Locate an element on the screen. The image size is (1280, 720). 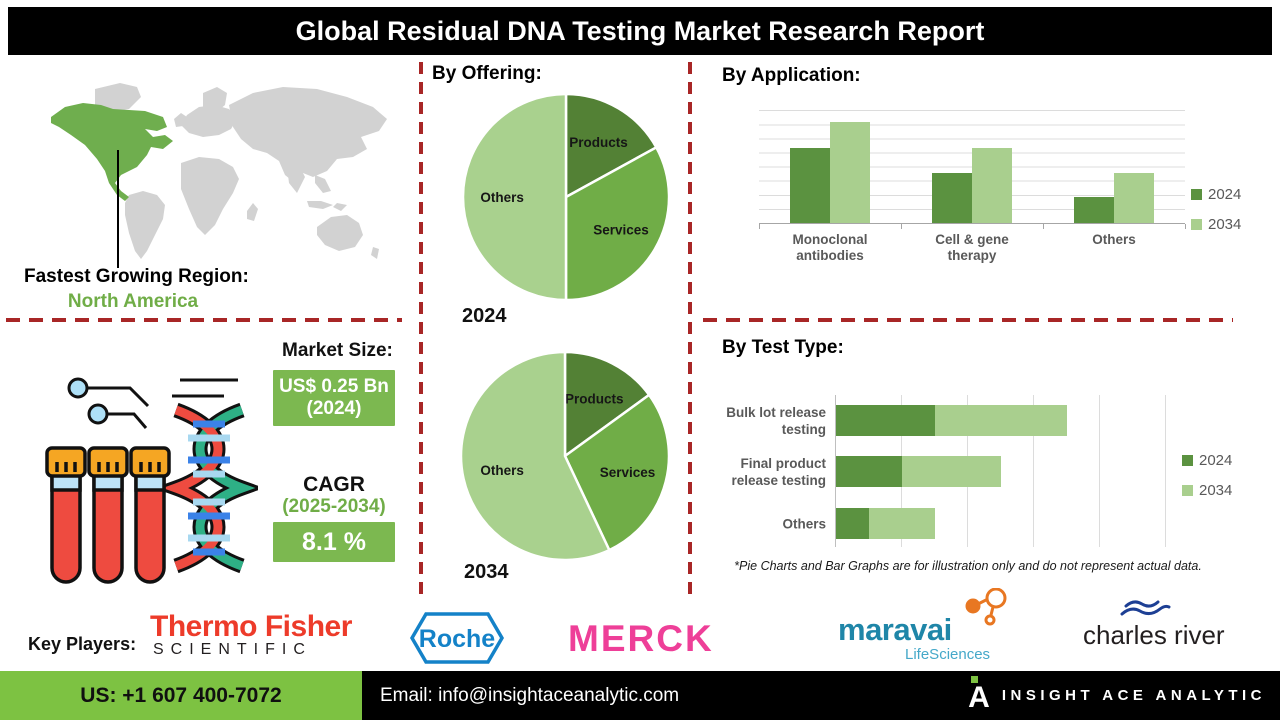
testtype-chart-legend: 2024 2034 is located at coordinates (1207, 475).